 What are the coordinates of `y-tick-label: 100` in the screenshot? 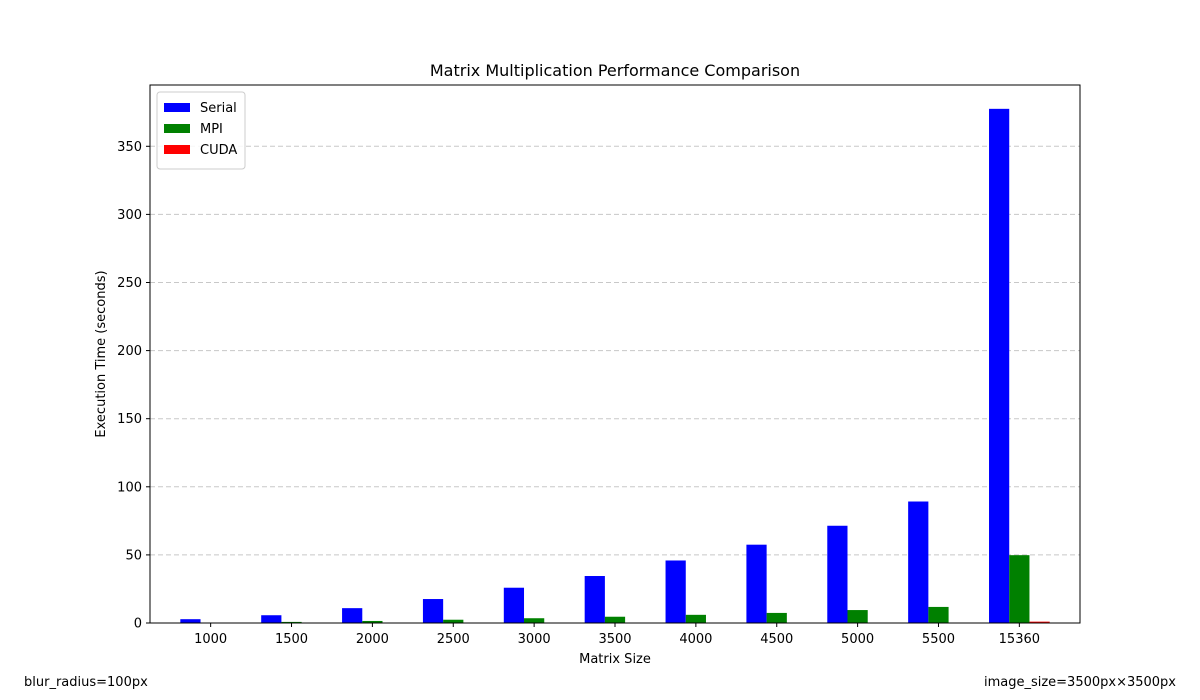 It's located at (129, 487).